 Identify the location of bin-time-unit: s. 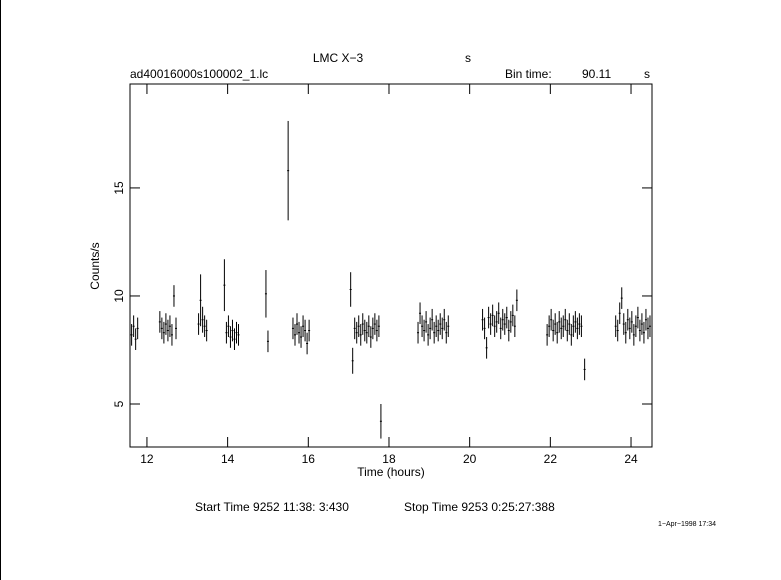
(647, 74).